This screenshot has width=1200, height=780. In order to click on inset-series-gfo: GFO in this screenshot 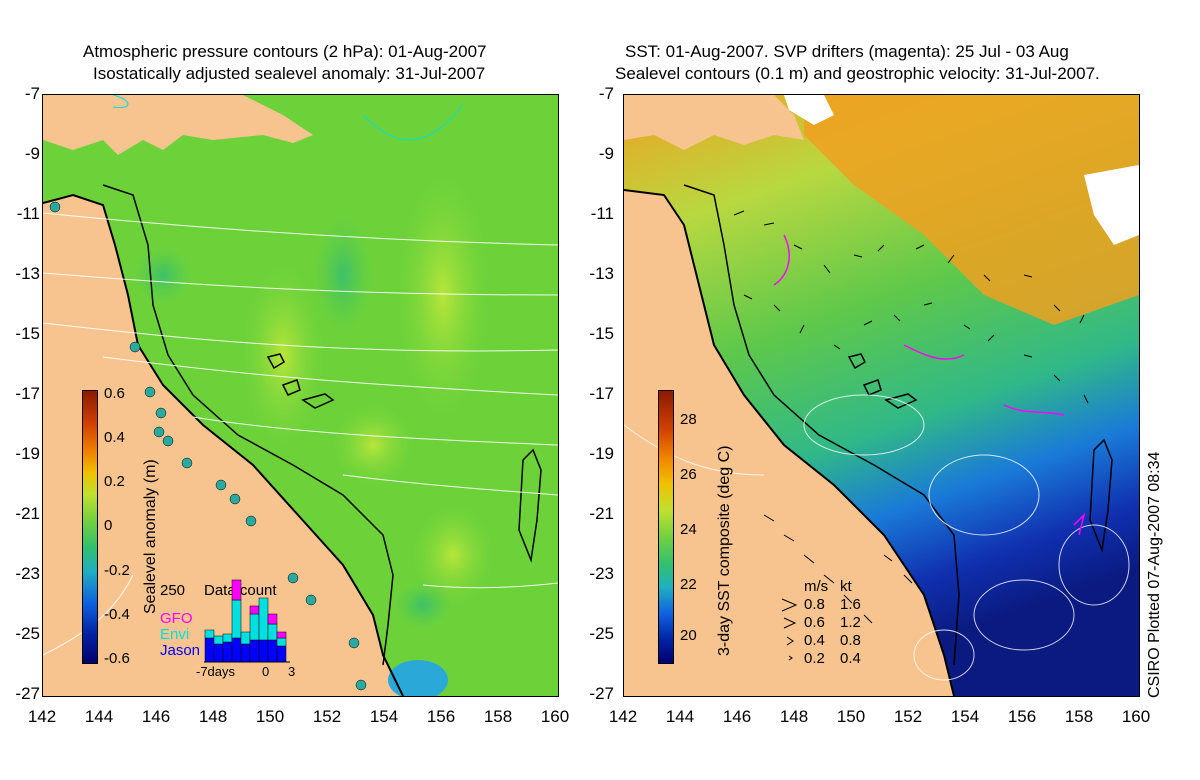, I will do `click(176, 618)`.